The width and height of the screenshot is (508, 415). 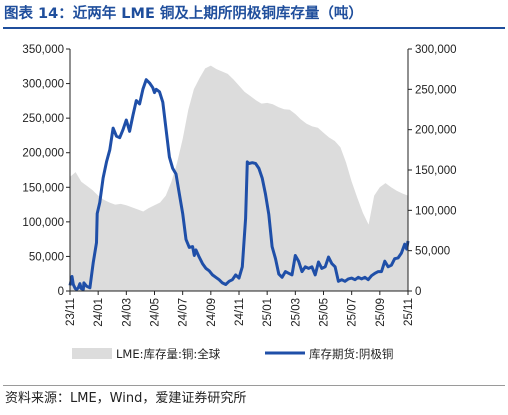 What do you see at coordinates (46, 257) in the screenshot?
I see `y-left-tick-label: 50,000` at bounding box center [46, 257].